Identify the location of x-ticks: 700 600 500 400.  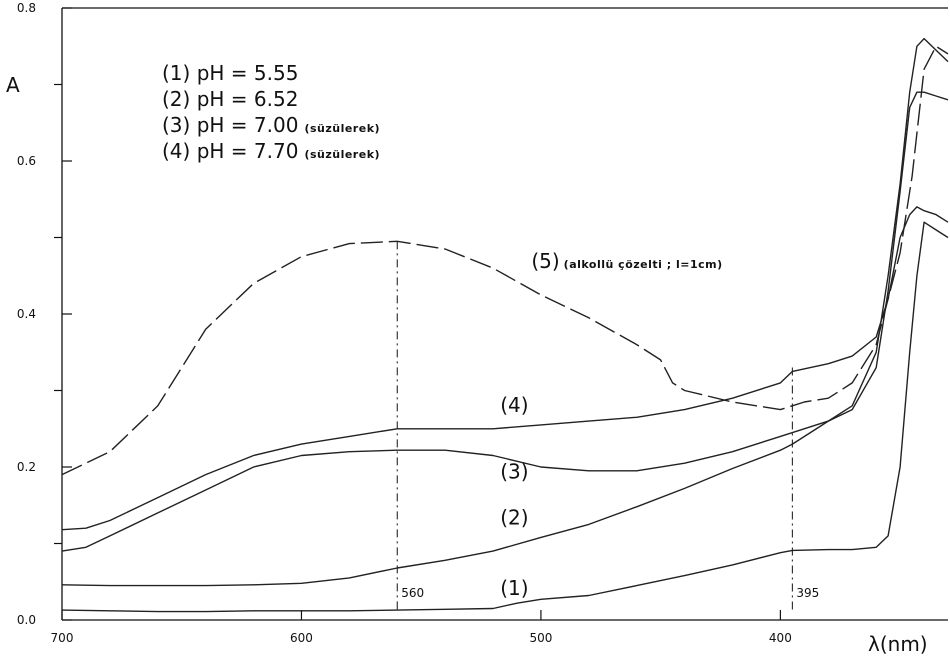
(421, 627).